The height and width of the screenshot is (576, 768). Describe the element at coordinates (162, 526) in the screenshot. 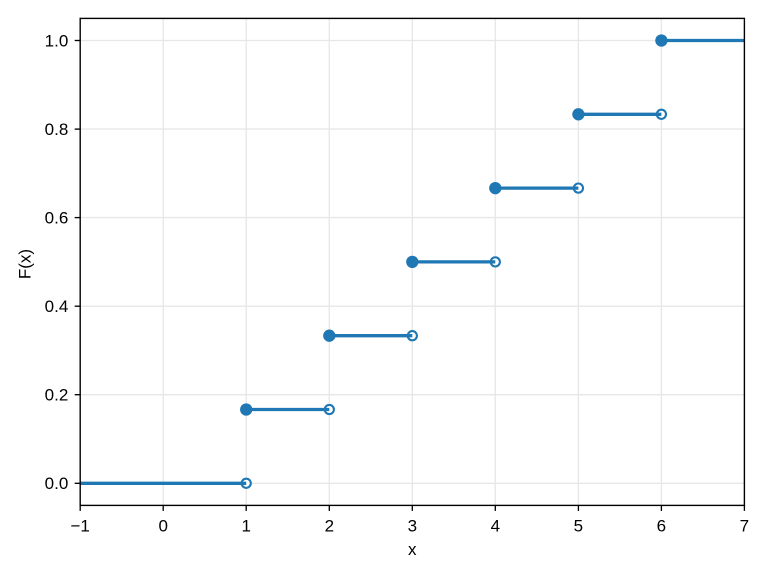

I see `svg-text: 0` at that location.